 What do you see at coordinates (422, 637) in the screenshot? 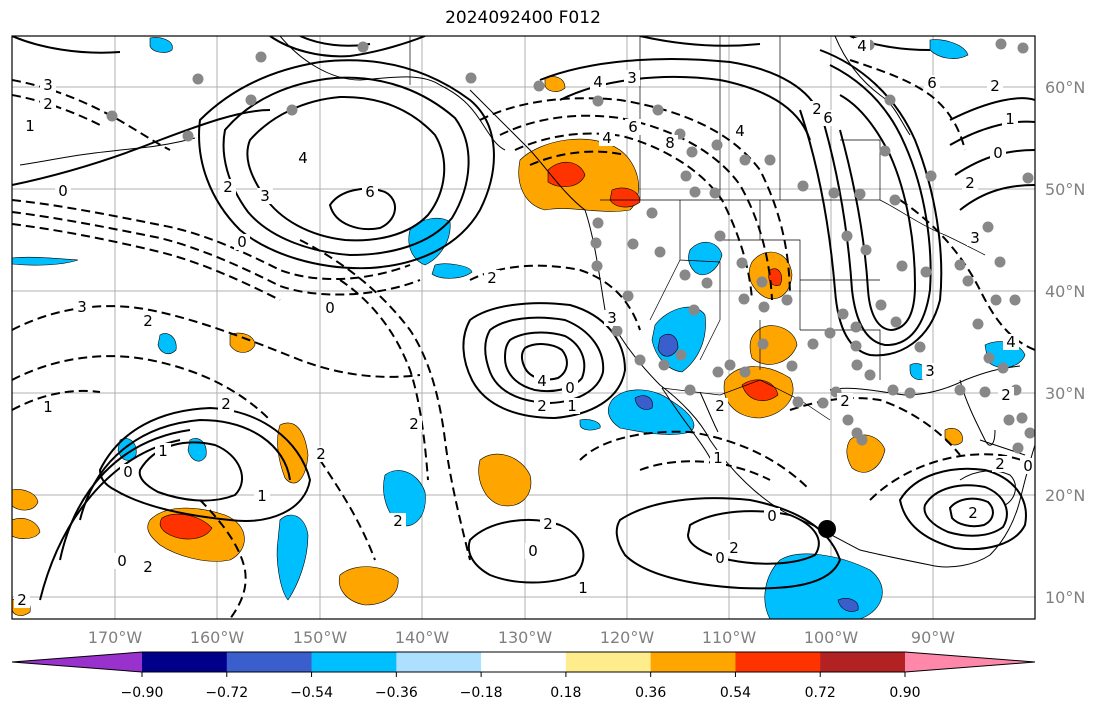
I see `lon-label: 140°W` at bounding box center [422, 637].